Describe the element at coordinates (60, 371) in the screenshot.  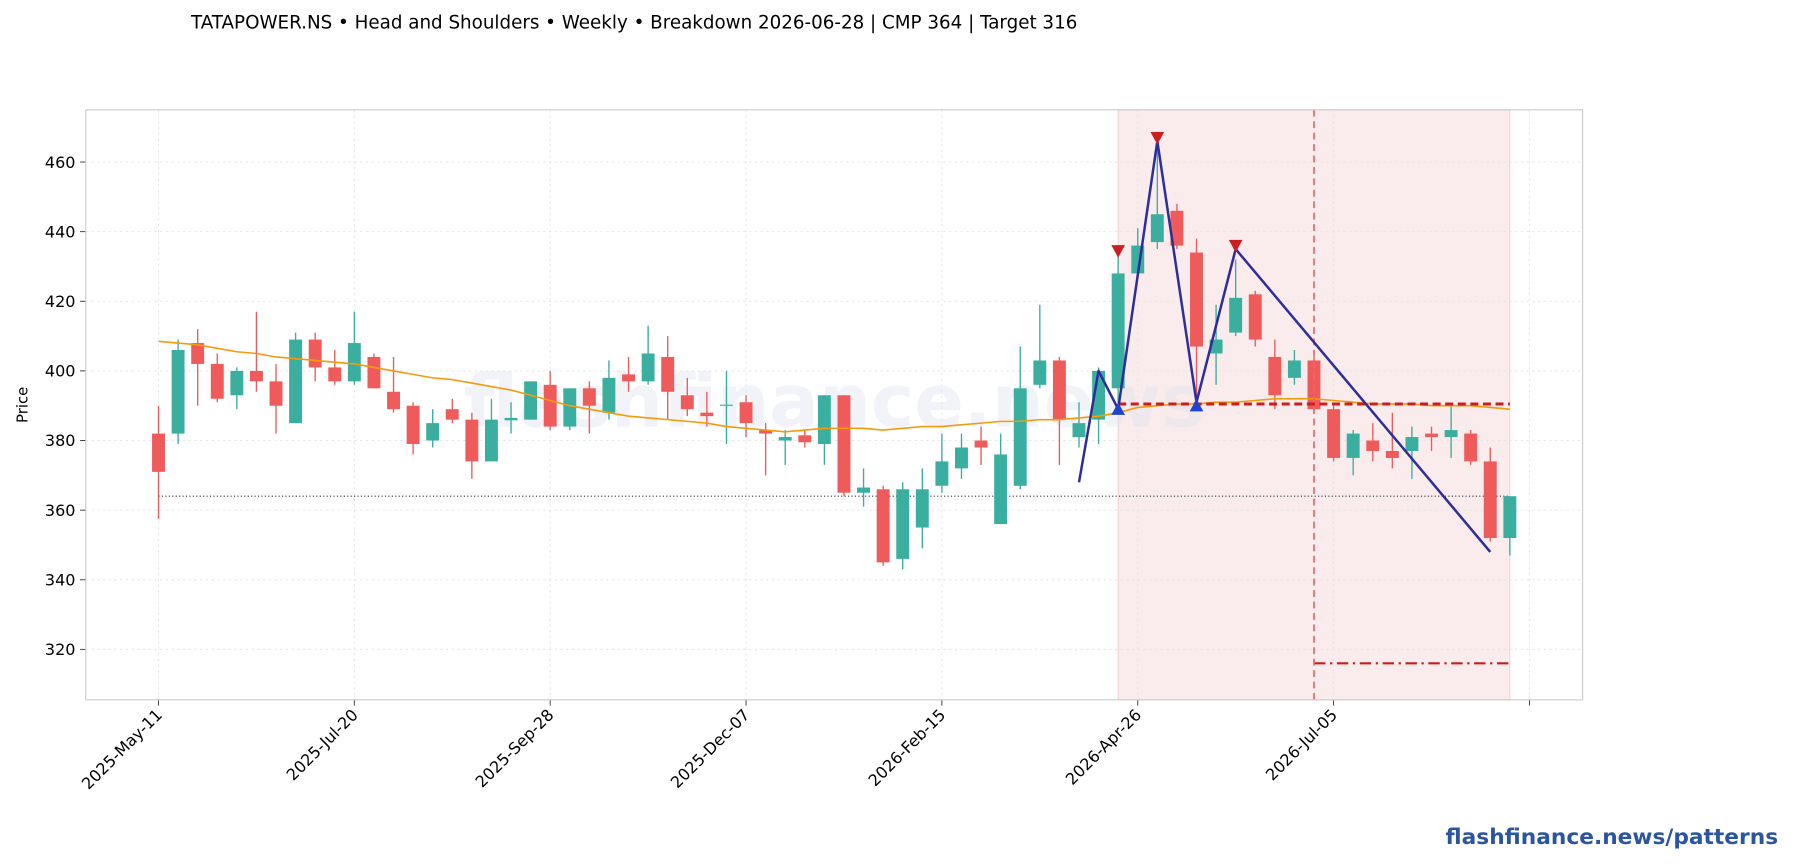
I see `y-tick-label: 400` at that location.